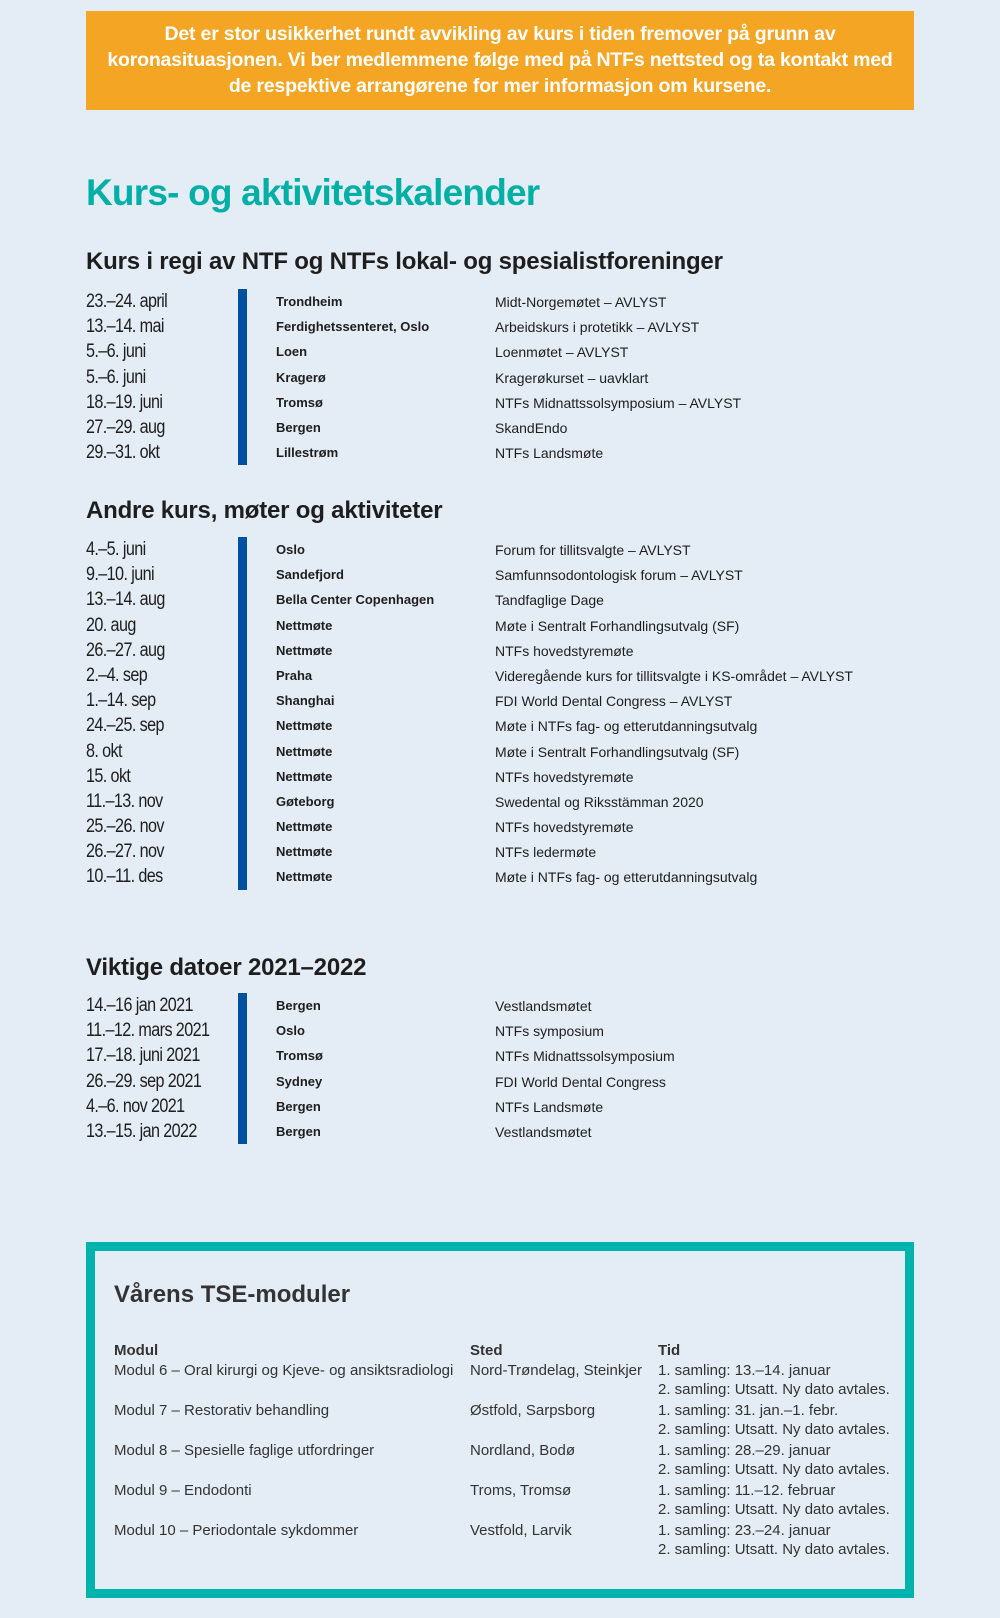 The width and height of the screenshot is (1000, 1618). I want to click on event-name: SkandEndo, so click(531, 427).